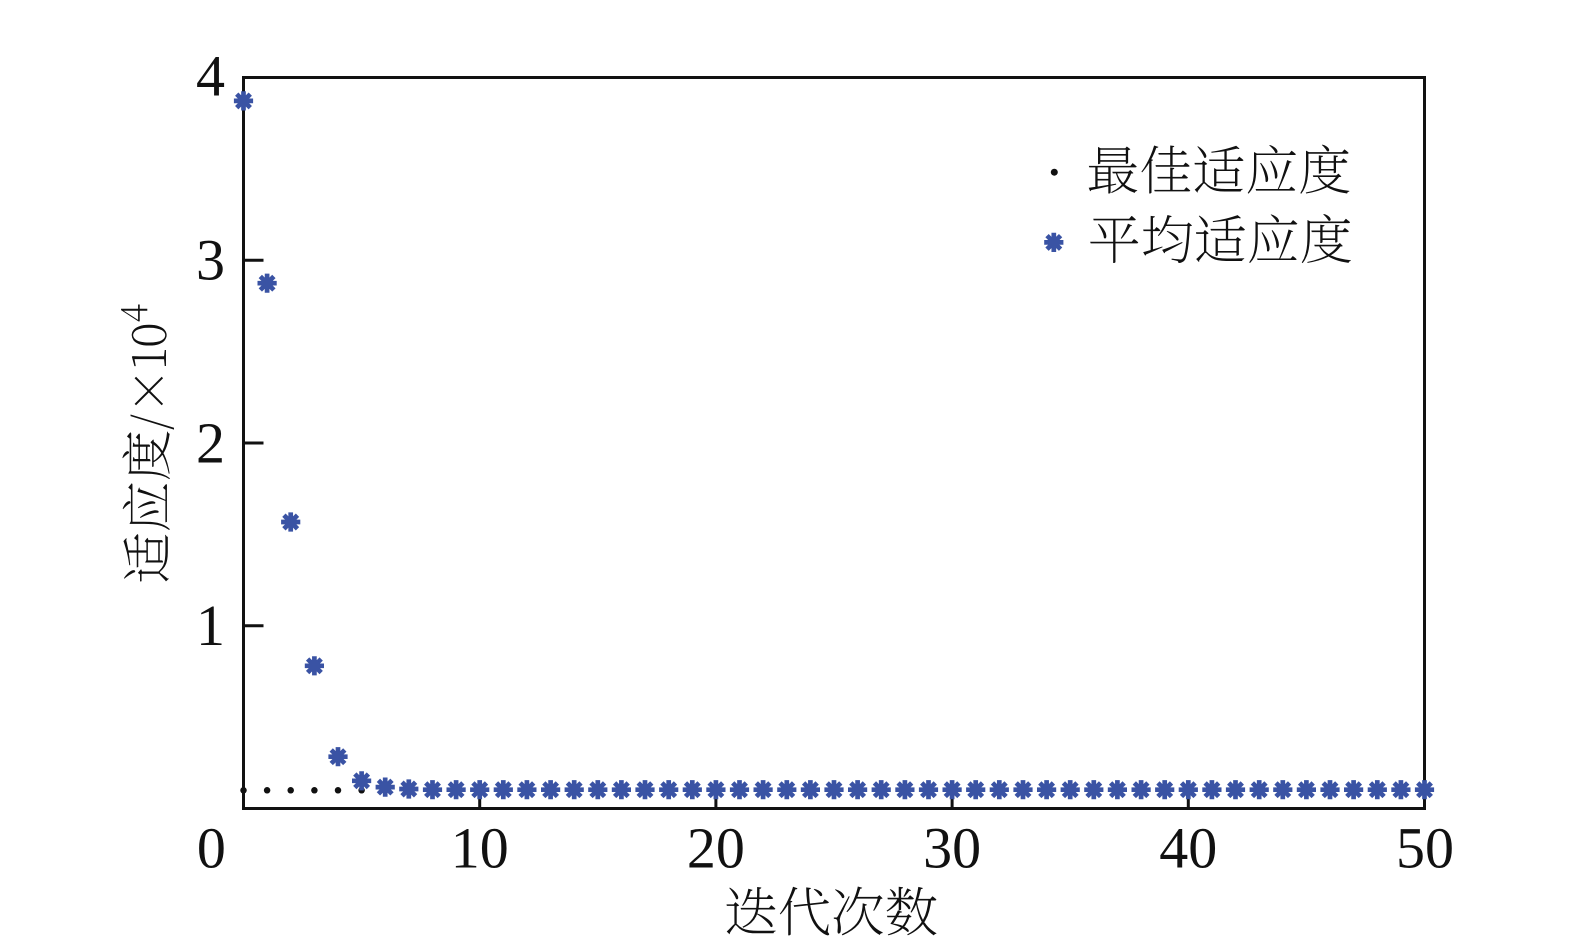 This screenshot has height=950, width=1575. I want to click on svg-text: 4, so click(210, 76).